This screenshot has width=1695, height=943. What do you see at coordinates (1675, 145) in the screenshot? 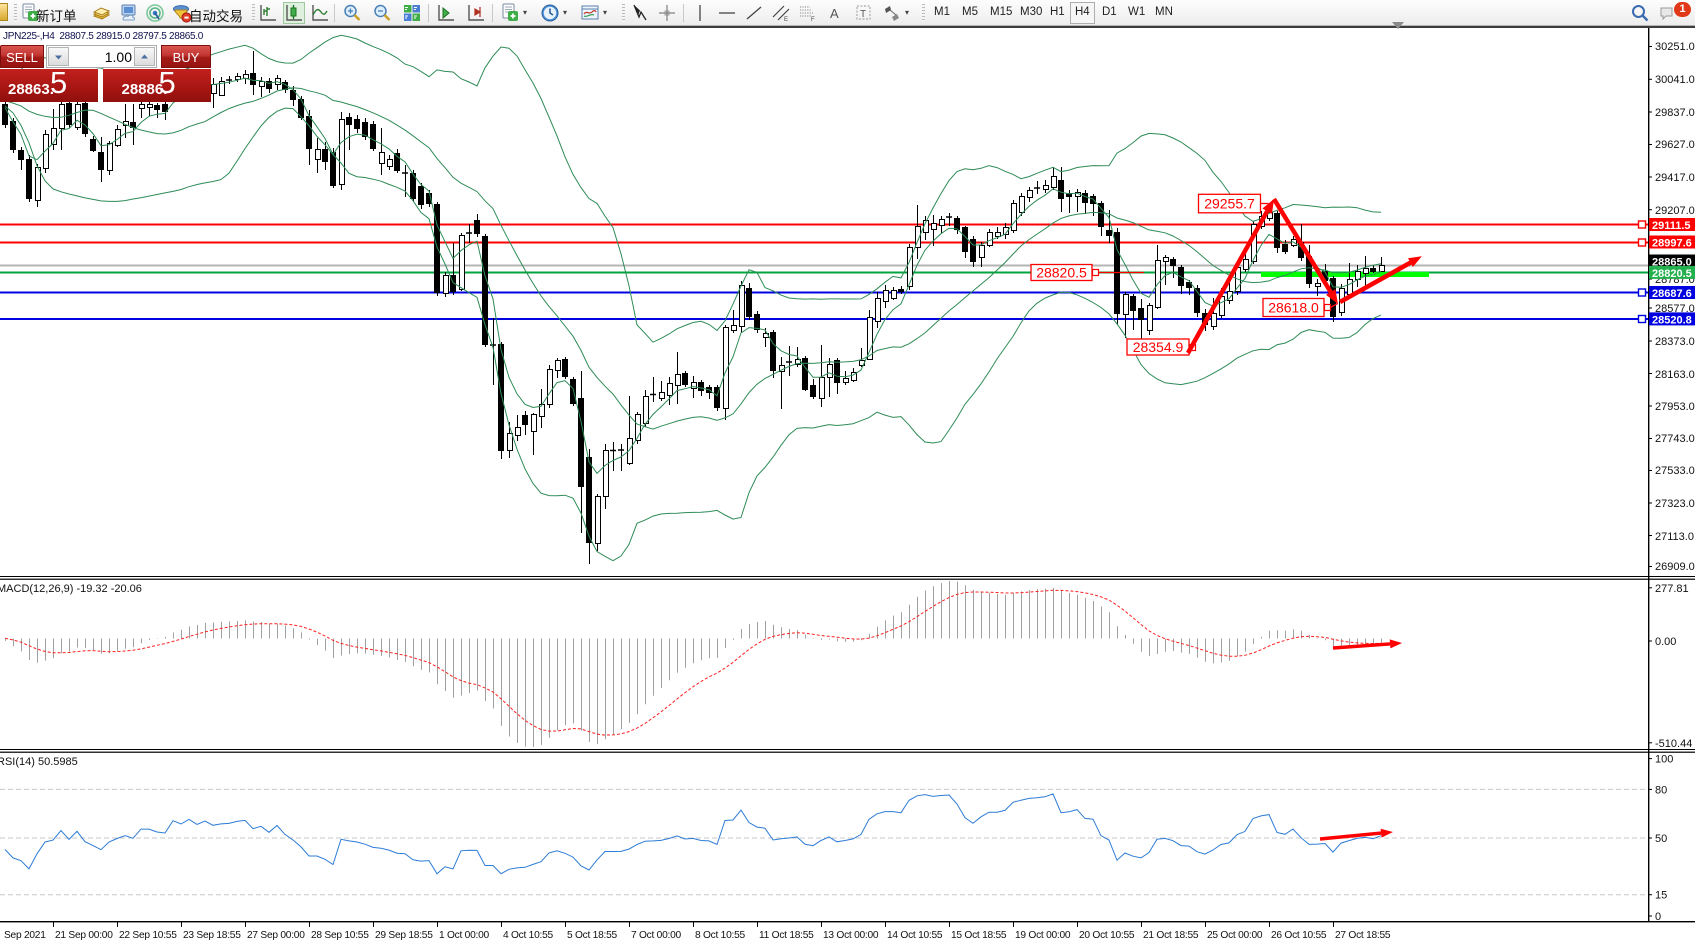
I see `svg-text: 29627.0` at bounding box center [1675, 145].